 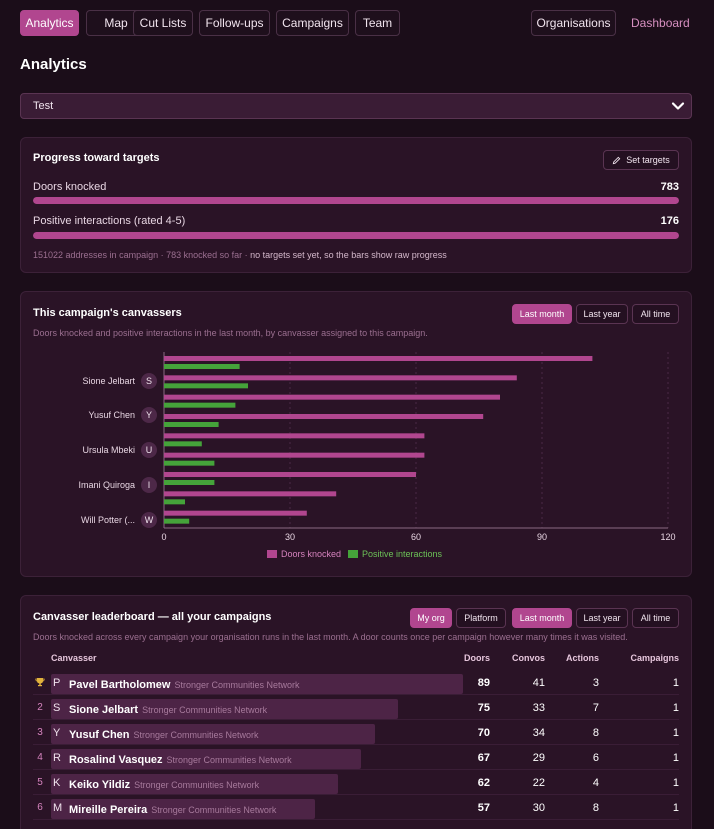 What do you see at coordinates (58, 808) in the screenshot?
I see `avatar: M` at bounding box center [58, 808].